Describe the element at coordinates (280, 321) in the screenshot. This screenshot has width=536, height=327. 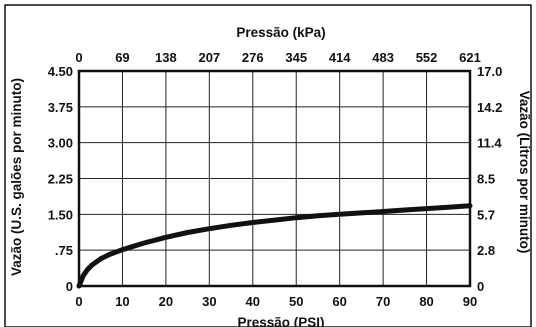
I see `bottom-axis-title: Pressão (PSI)` at that location.